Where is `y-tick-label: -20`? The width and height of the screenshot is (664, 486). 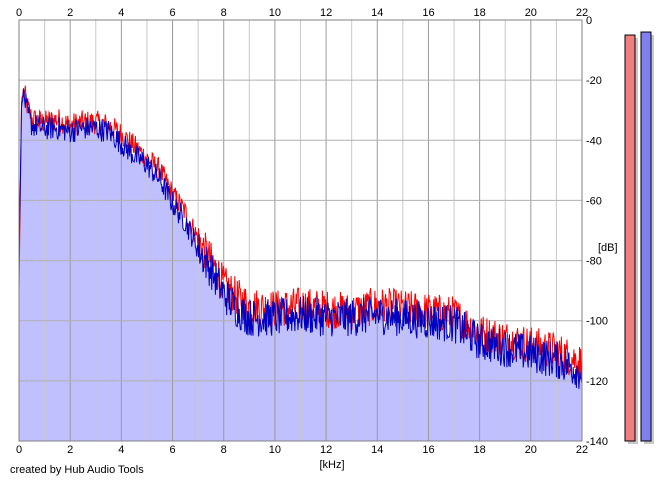
y-tick-label: -20 is located at coordinates (594, 81).